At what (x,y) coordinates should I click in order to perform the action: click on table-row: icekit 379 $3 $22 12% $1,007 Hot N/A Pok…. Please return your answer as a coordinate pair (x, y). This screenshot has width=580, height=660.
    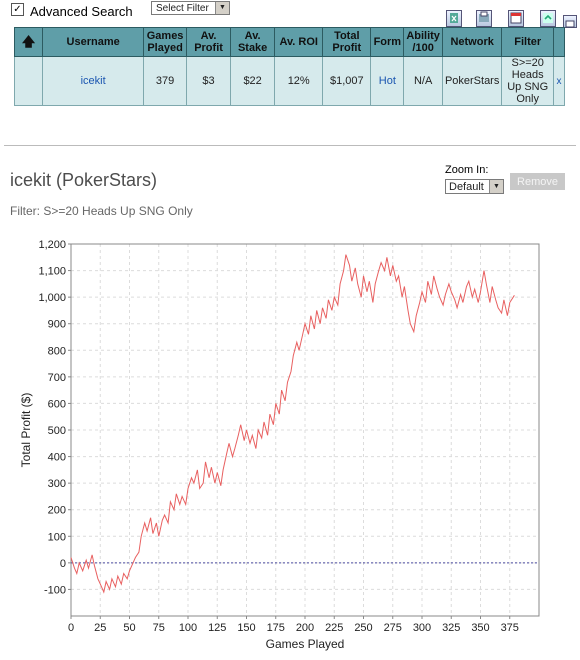
    Looking at the image, I should click on (289, 81).